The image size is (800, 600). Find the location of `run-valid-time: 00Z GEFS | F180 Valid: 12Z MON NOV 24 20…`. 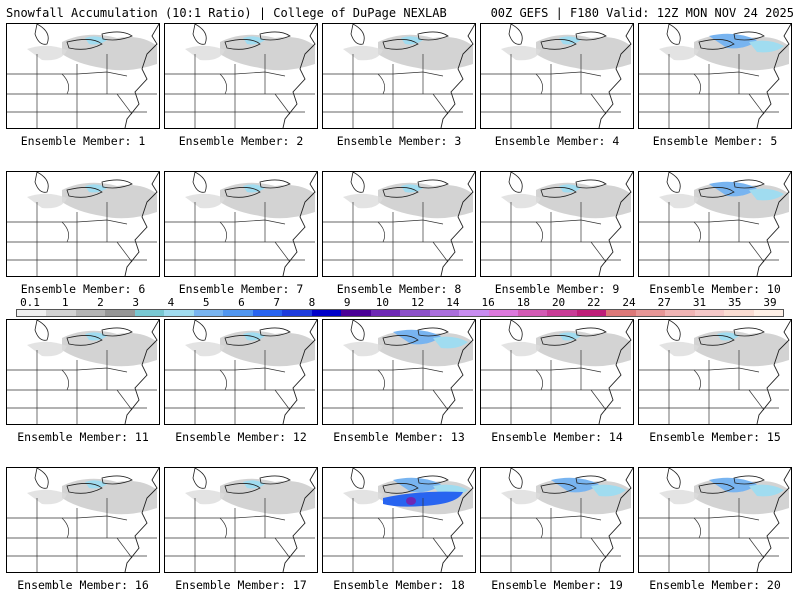

run-valid-time: 00Z GEFS | F180 Valid: 12Z MON NOV 24 20… is located at coordinates (642, 13).